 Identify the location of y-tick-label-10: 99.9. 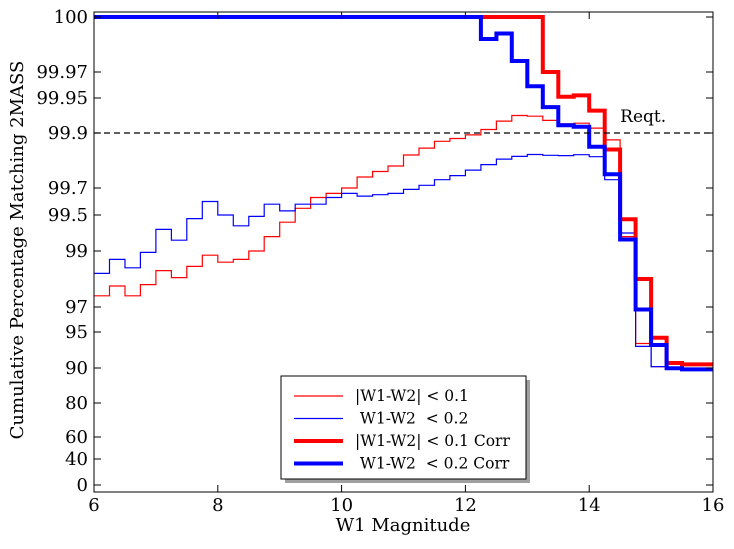
(68, 133).